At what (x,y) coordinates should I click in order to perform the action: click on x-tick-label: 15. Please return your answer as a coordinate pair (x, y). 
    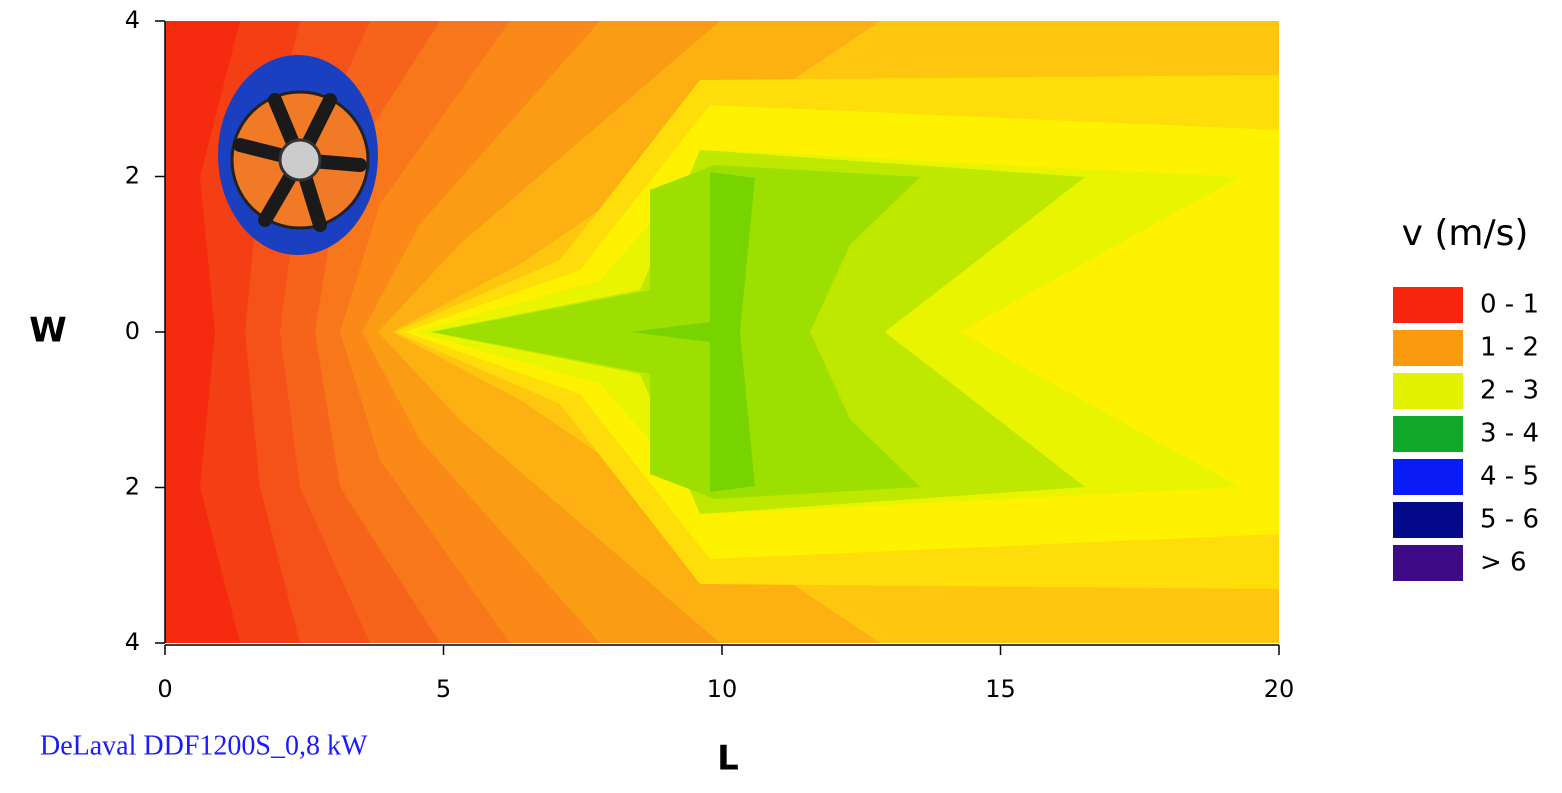
    Looking at the image, I should click on (1000, 689).